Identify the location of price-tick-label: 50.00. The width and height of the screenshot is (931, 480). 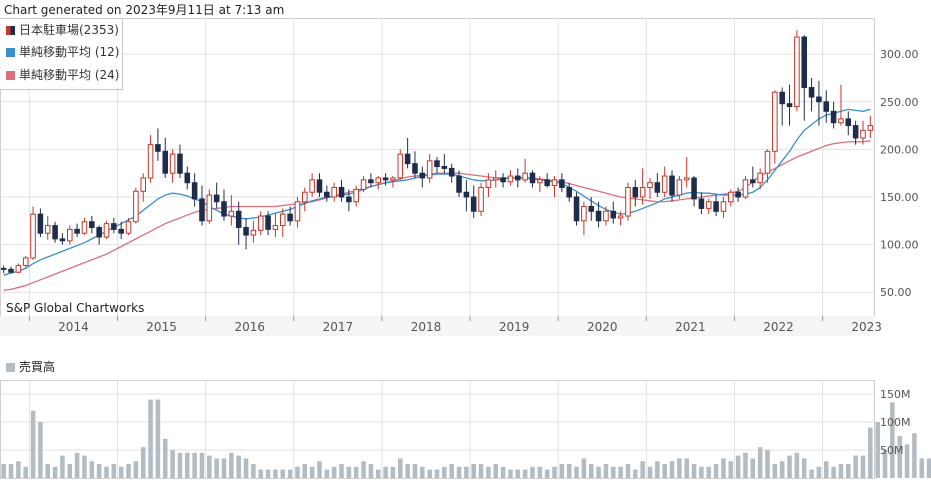
(896, 292).